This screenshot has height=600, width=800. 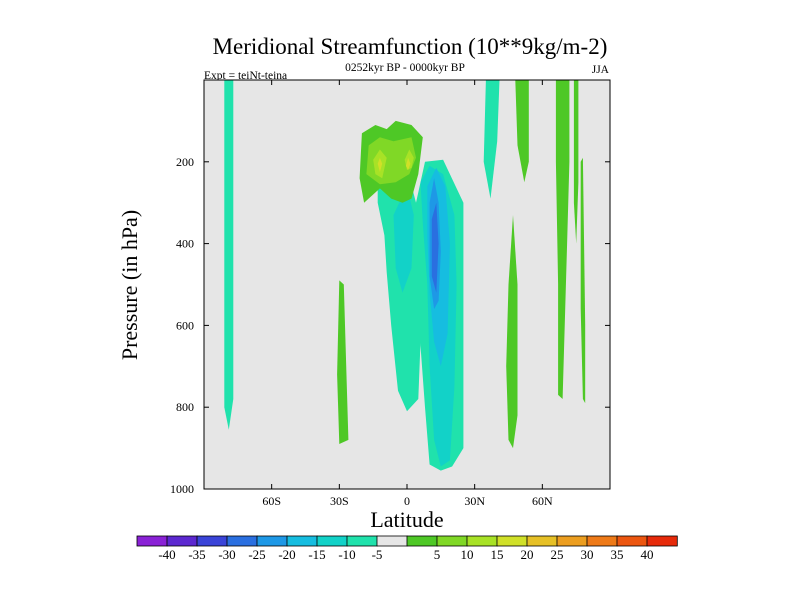 I want to click on chart-title: Meridional Streamfunction (10**9kg/m-2), so click(x=410, y=46).